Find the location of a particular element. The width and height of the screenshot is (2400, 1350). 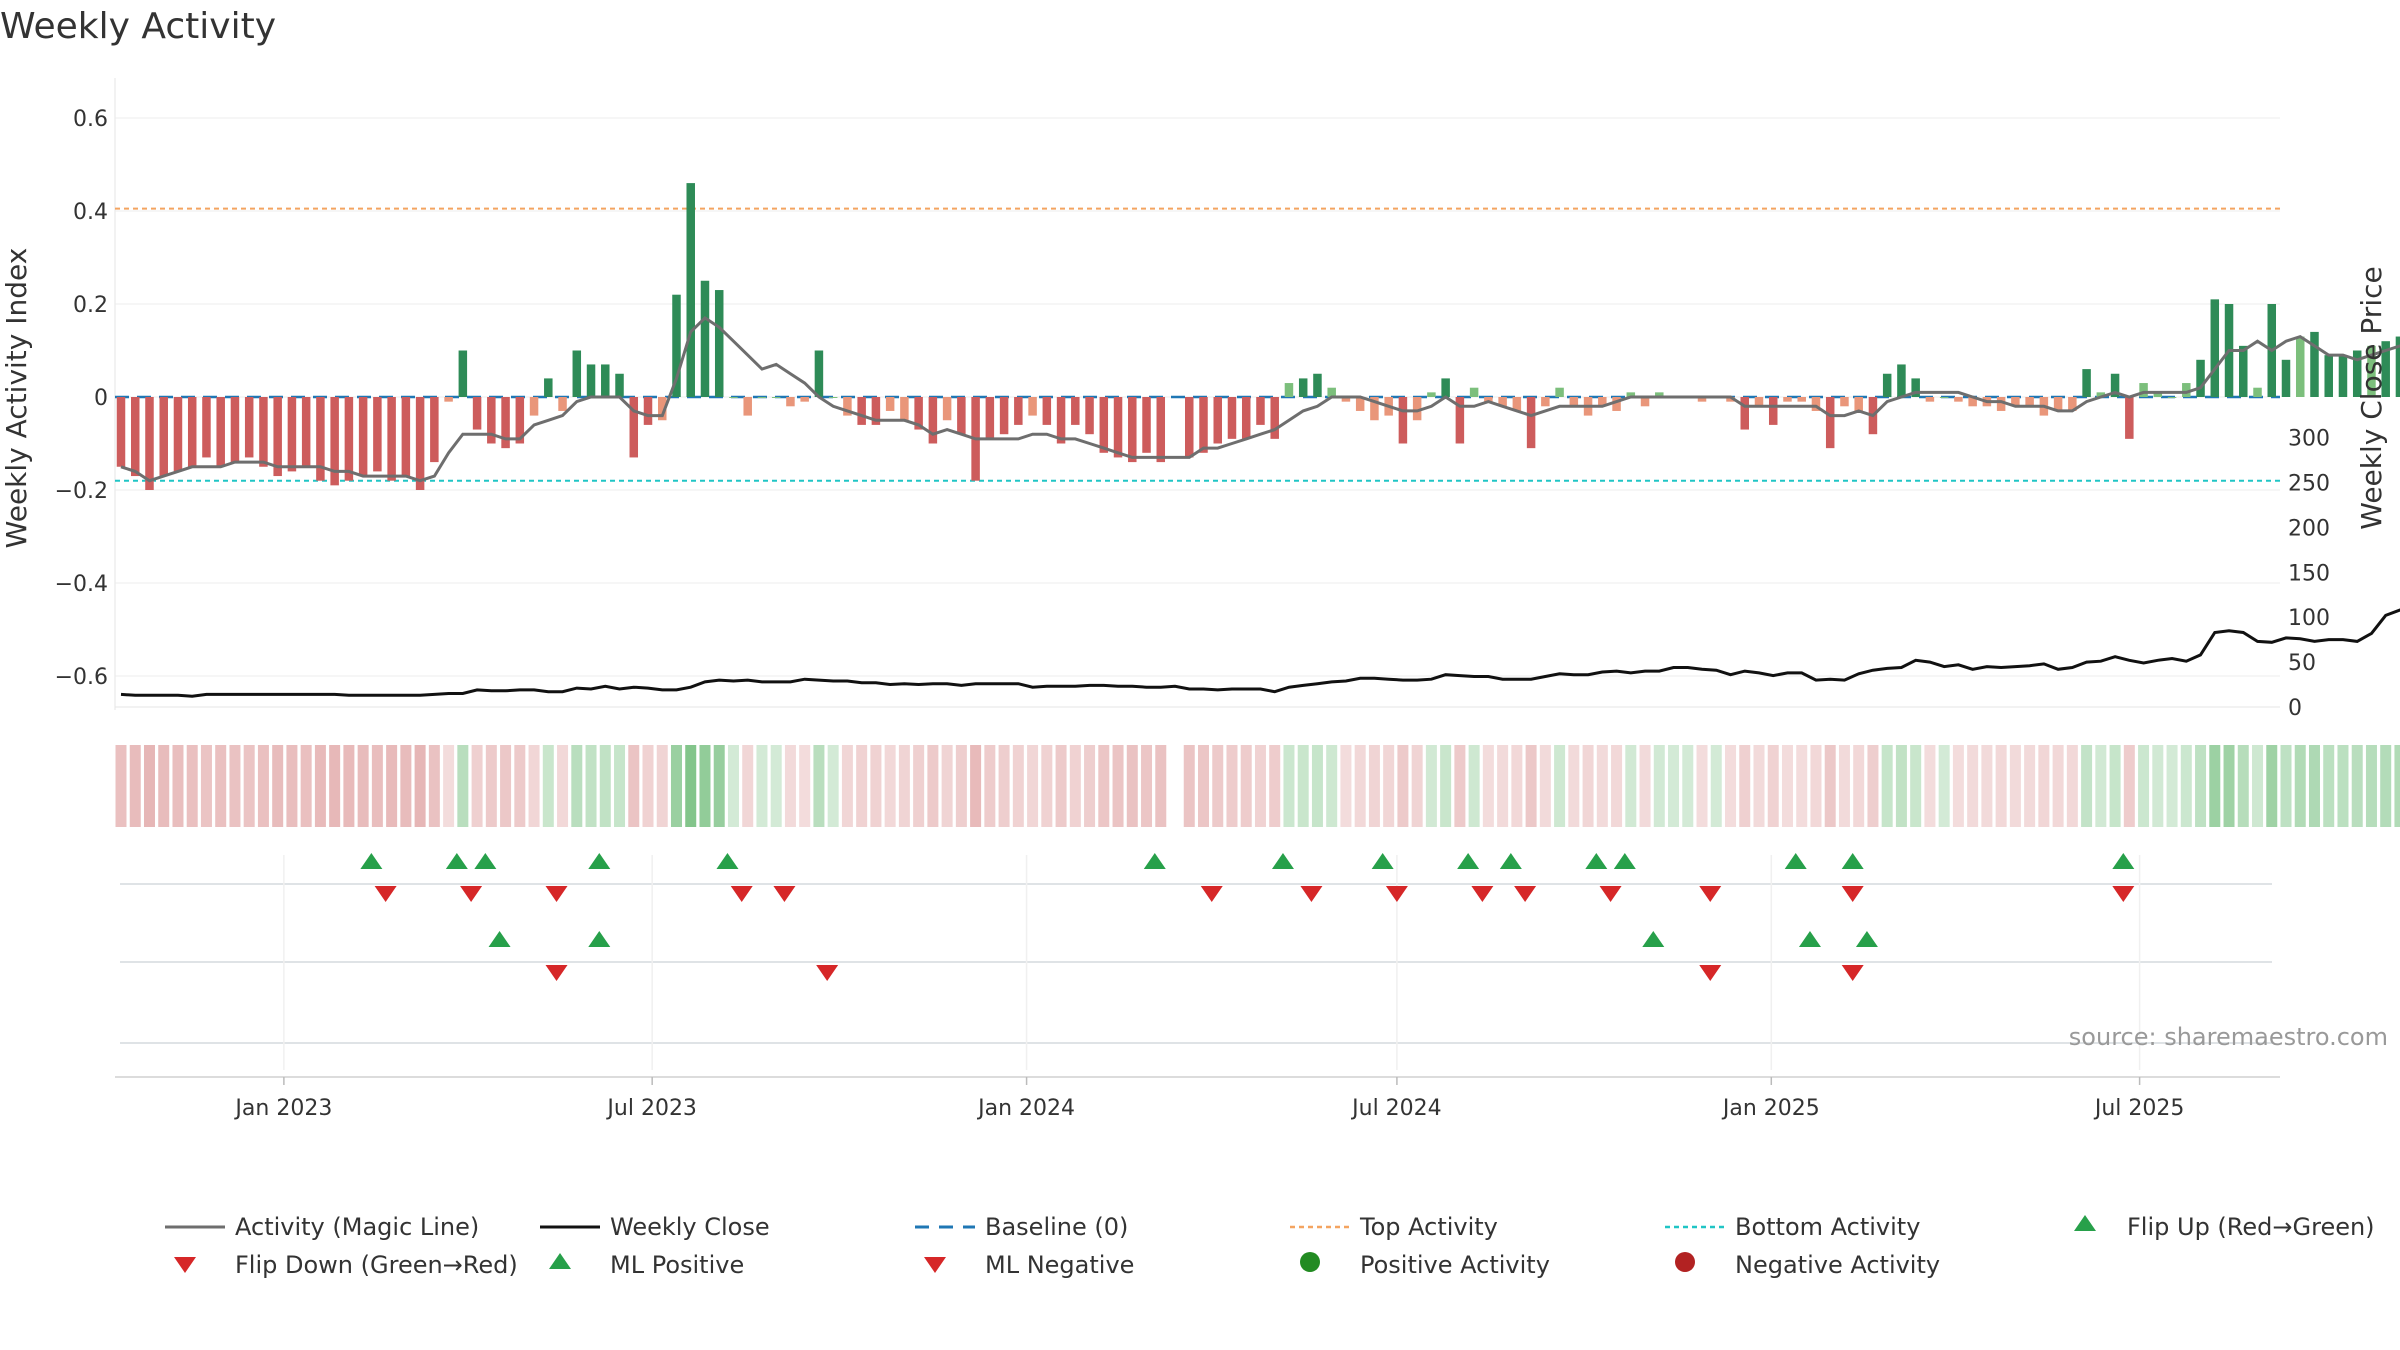

legend-swatch-positive-activity is located at coordinates (1310, 1262).